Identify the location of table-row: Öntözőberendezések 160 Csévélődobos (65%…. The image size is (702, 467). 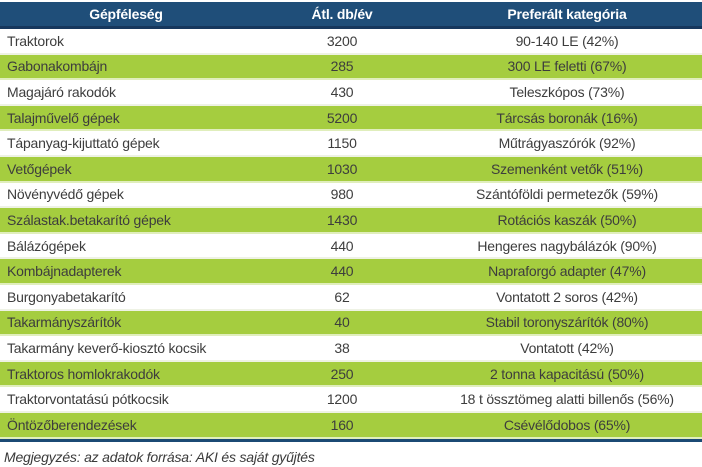
(351, 425).